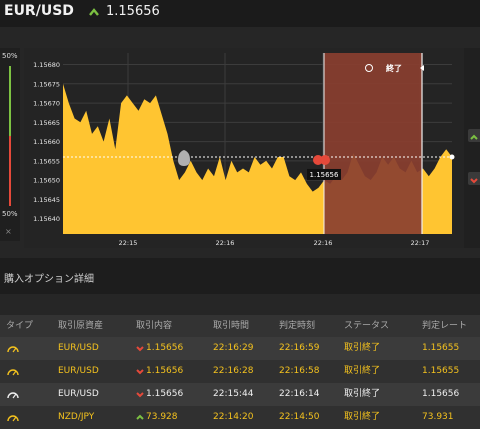 The width and height of the screenshot is (480, 429). What do you see at coordinates (128, 243) in the screenshot?
I see `x-tick-label: 22:15` at bounding box center [128, 243].